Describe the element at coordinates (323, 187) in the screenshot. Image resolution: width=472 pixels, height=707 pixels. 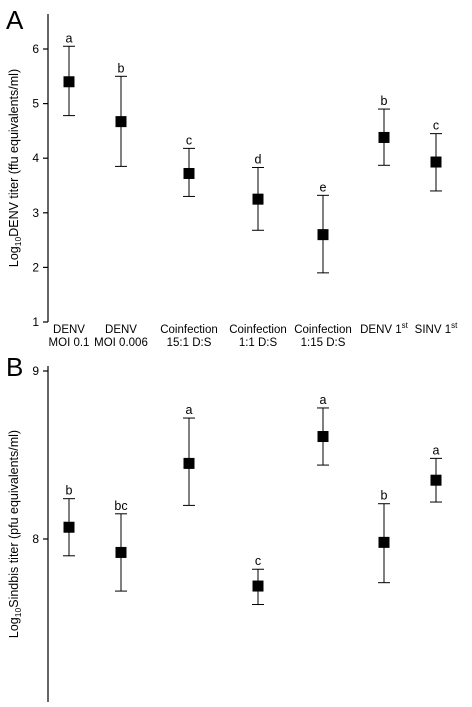
I see `significance-letter: e` at that location.